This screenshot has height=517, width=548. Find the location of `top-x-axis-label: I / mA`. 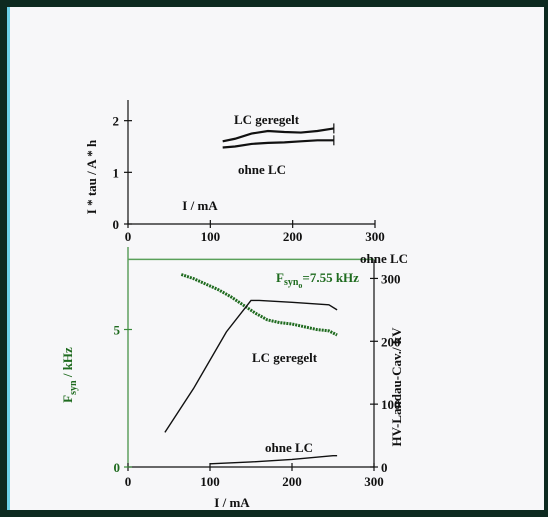

top-x-axis-label: I / mA is located at coordinates (200, 205).